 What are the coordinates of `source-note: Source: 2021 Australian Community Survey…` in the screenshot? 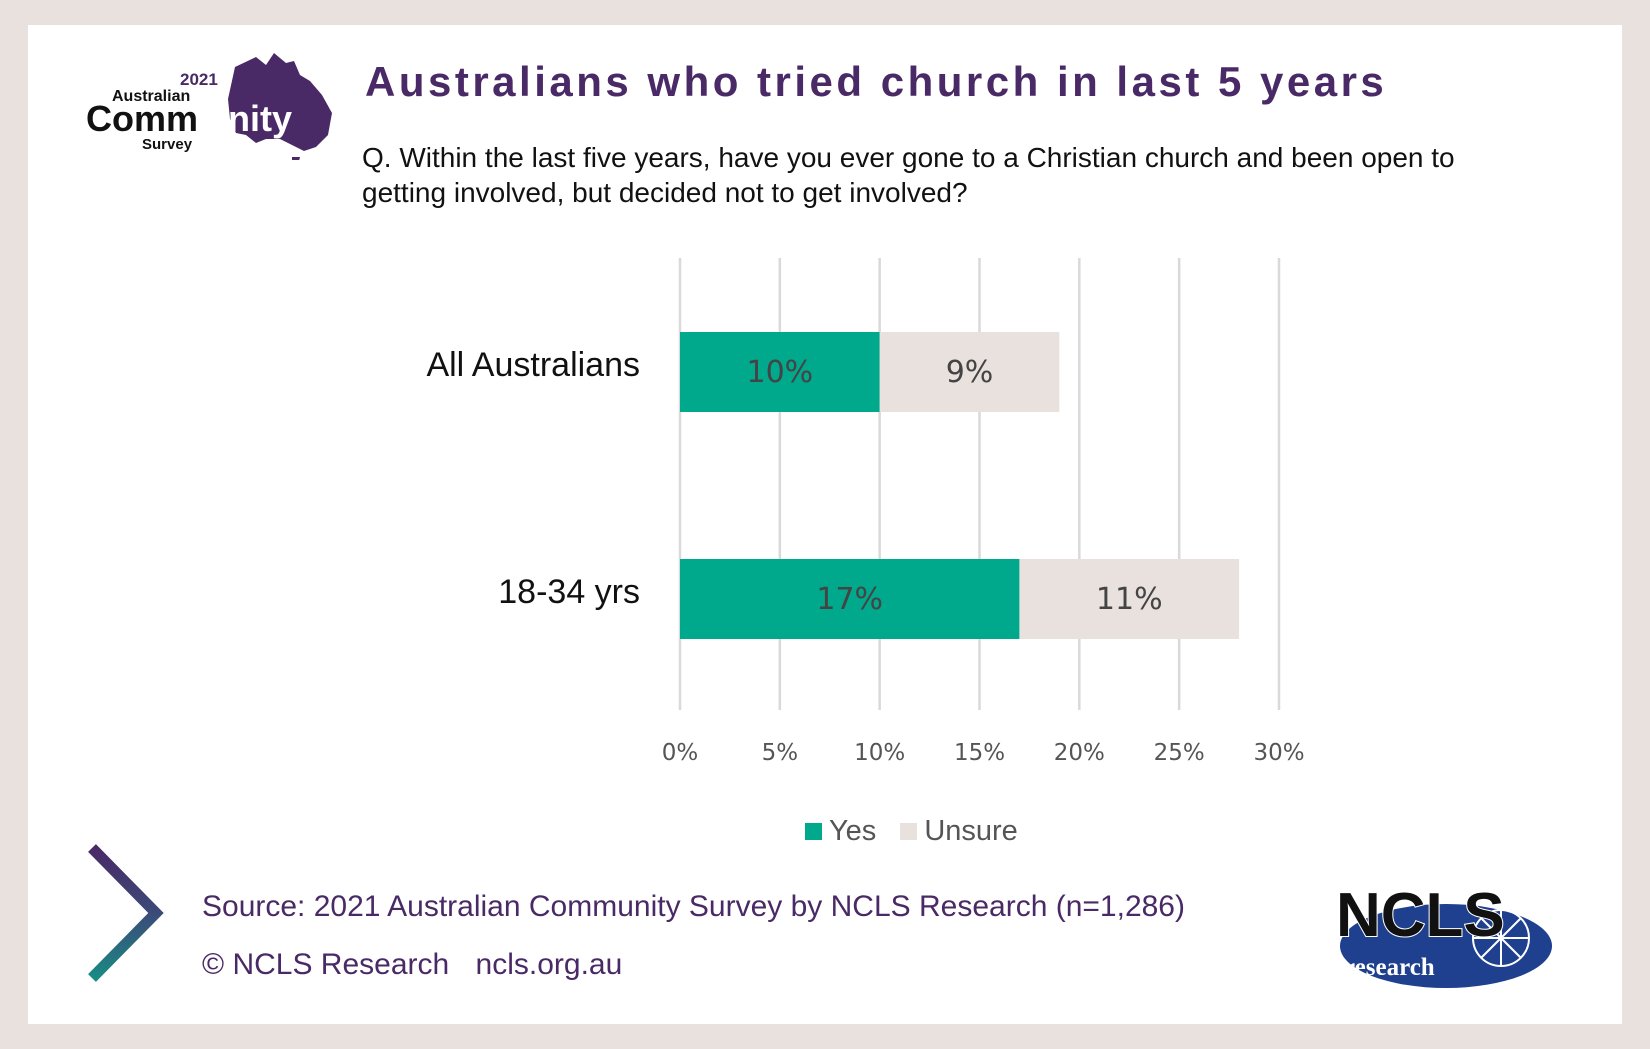 It's located at (693, 906).